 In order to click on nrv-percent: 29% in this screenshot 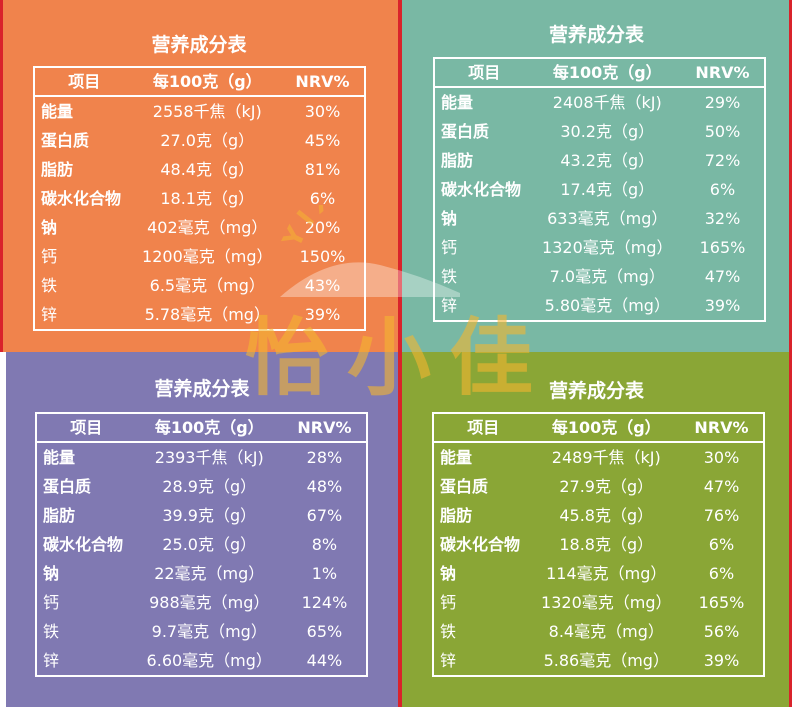, I will do `click(722, 102)`.